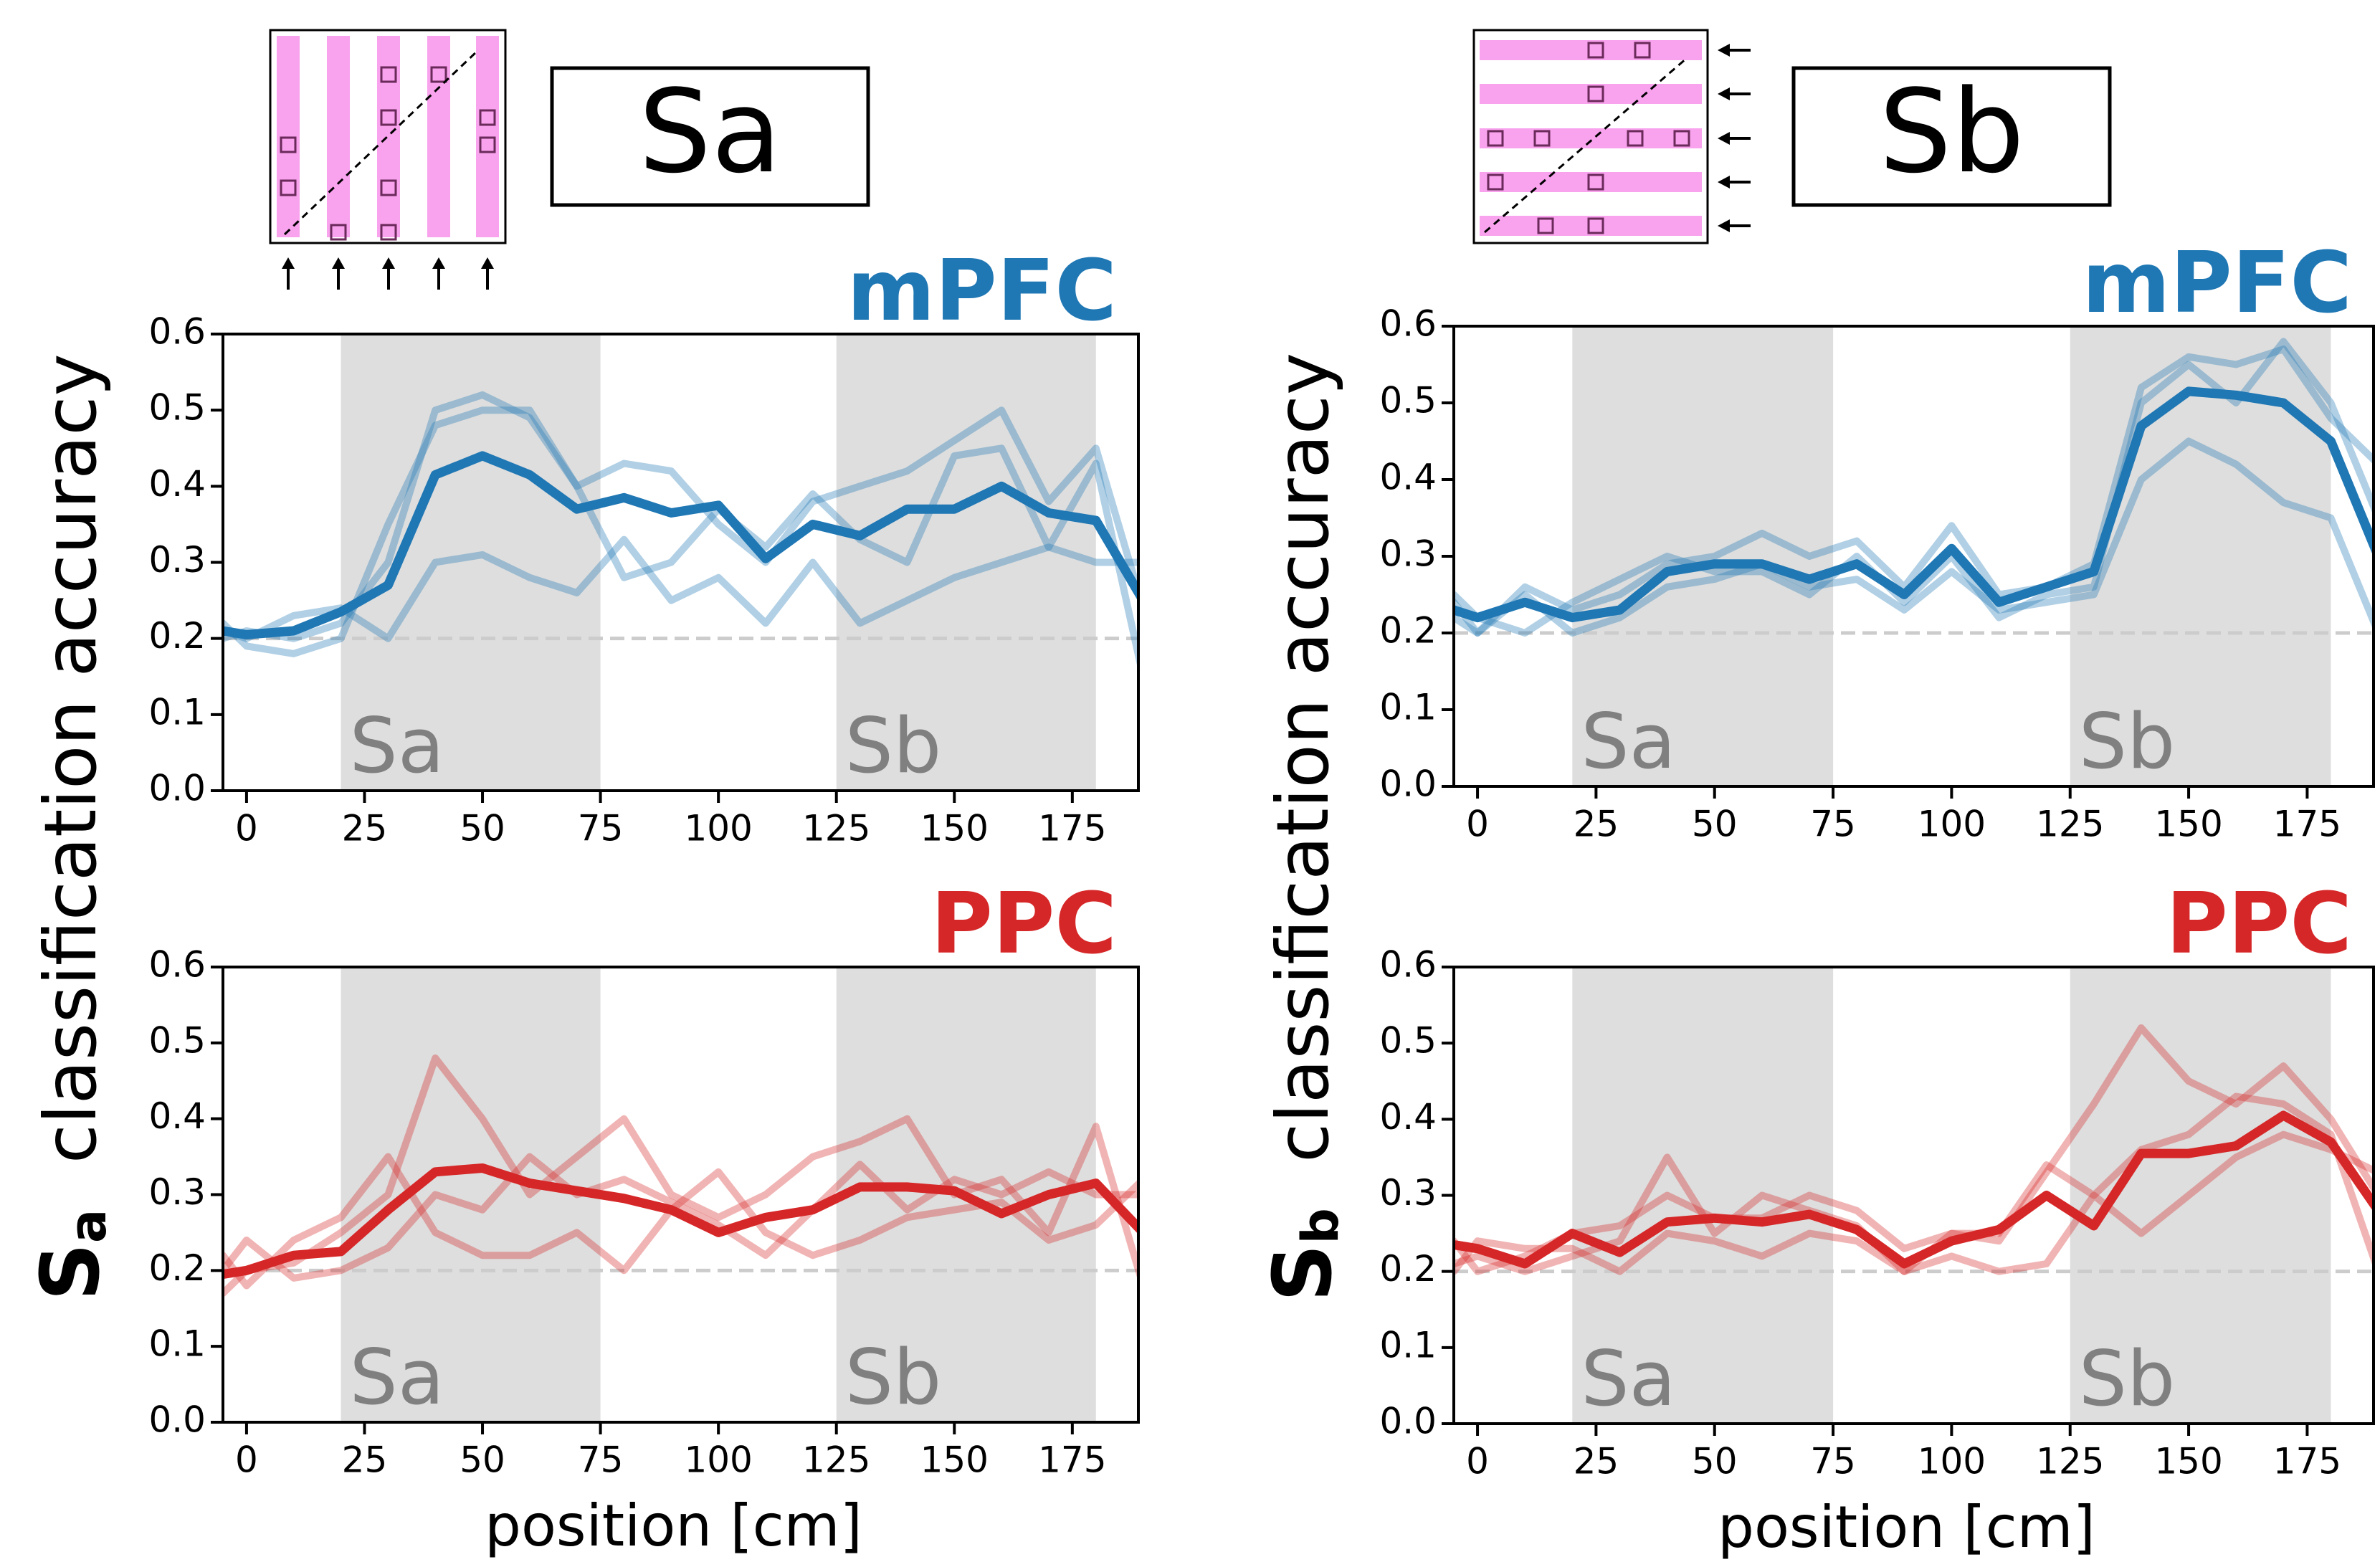  I want to click on y-label-text: classification accuracy, so click(1303, 758).